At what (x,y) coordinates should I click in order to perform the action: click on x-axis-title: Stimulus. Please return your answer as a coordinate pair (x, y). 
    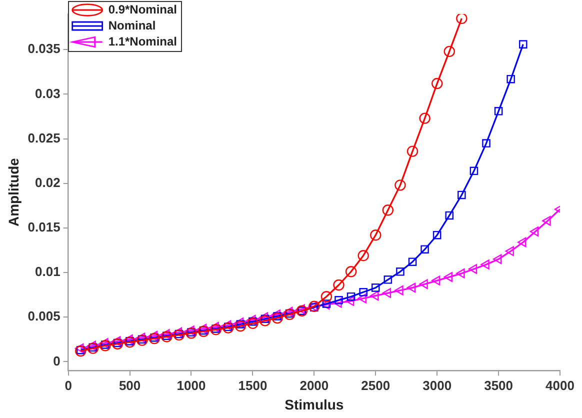
    Looking at the image, I should click on (314, 404).